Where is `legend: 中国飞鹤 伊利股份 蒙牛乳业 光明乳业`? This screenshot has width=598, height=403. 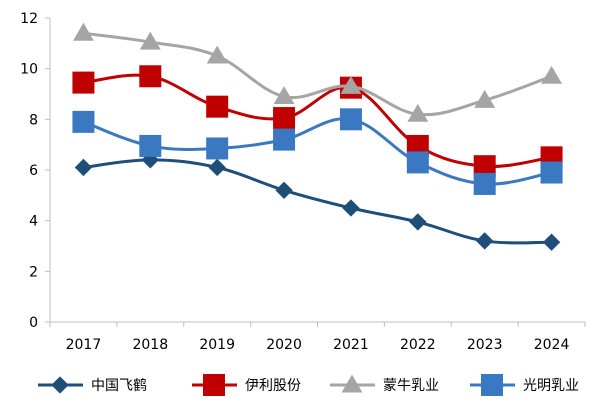 legend: 中国飞鹤 伊利股份 蒙牛乳业 光明乳业 is located at coordinates (308, 385).